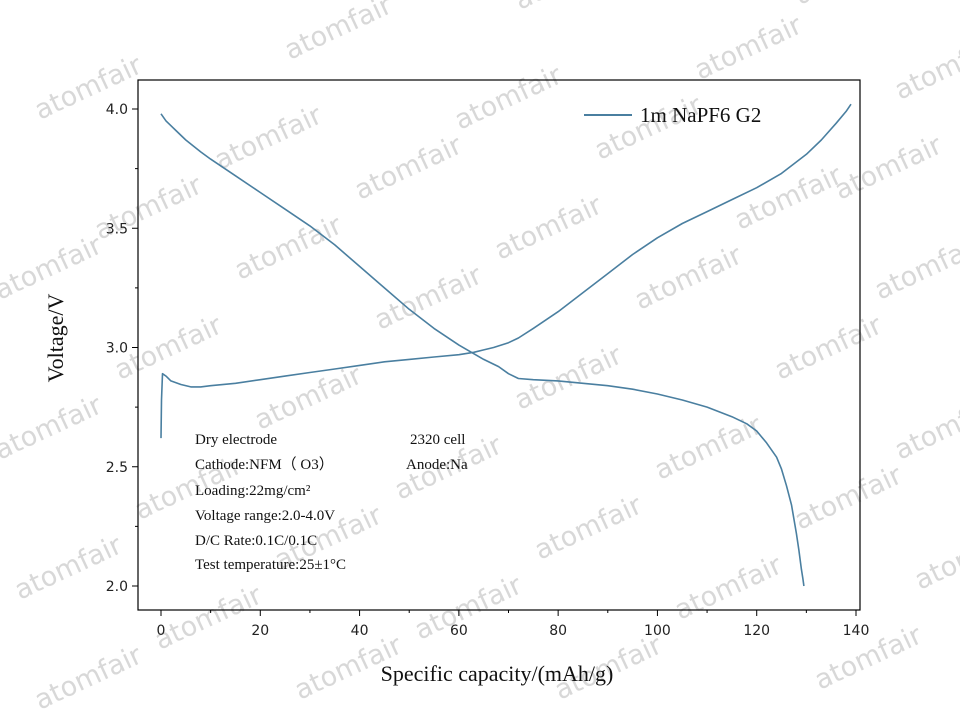  What do you see at coordinates (657, 631) in the screenshot?
I see `x-tick-label: 100` at bounding box center [657, 631].